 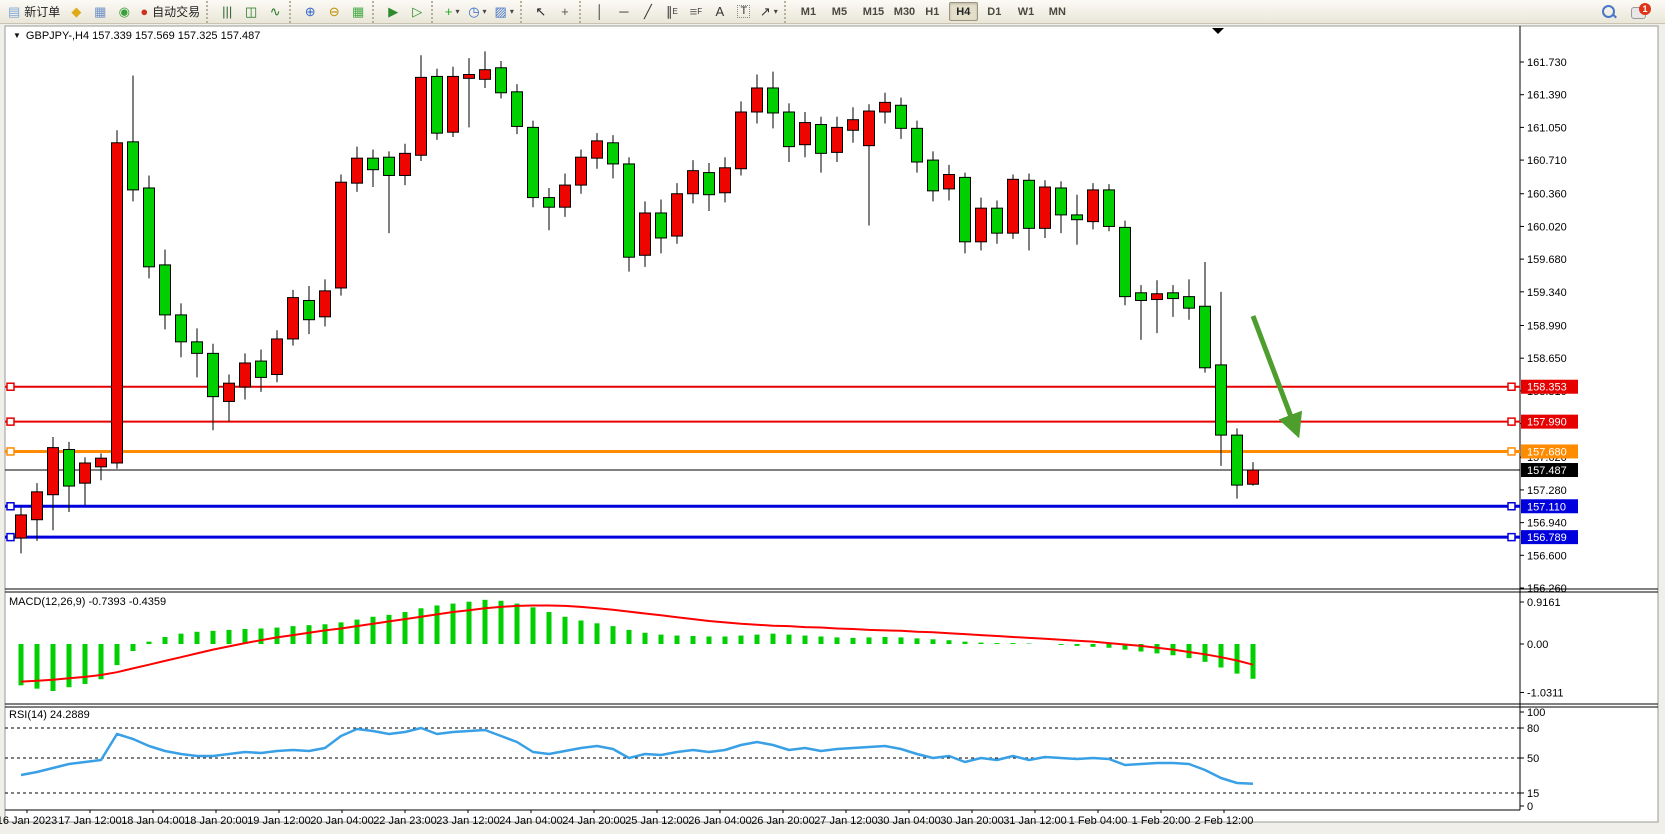 I want to click on tile-windows-button: ▦, so click(x=358, y=12).